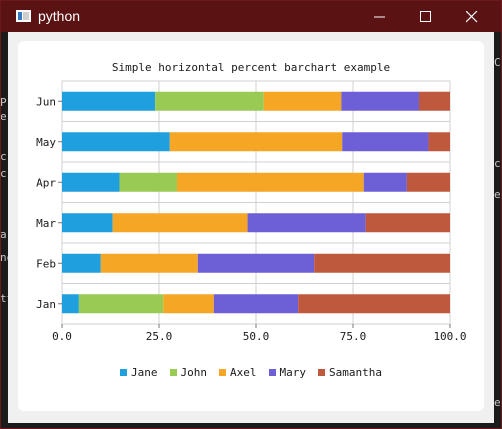  I want to click on close-icon, so click(472, 17).